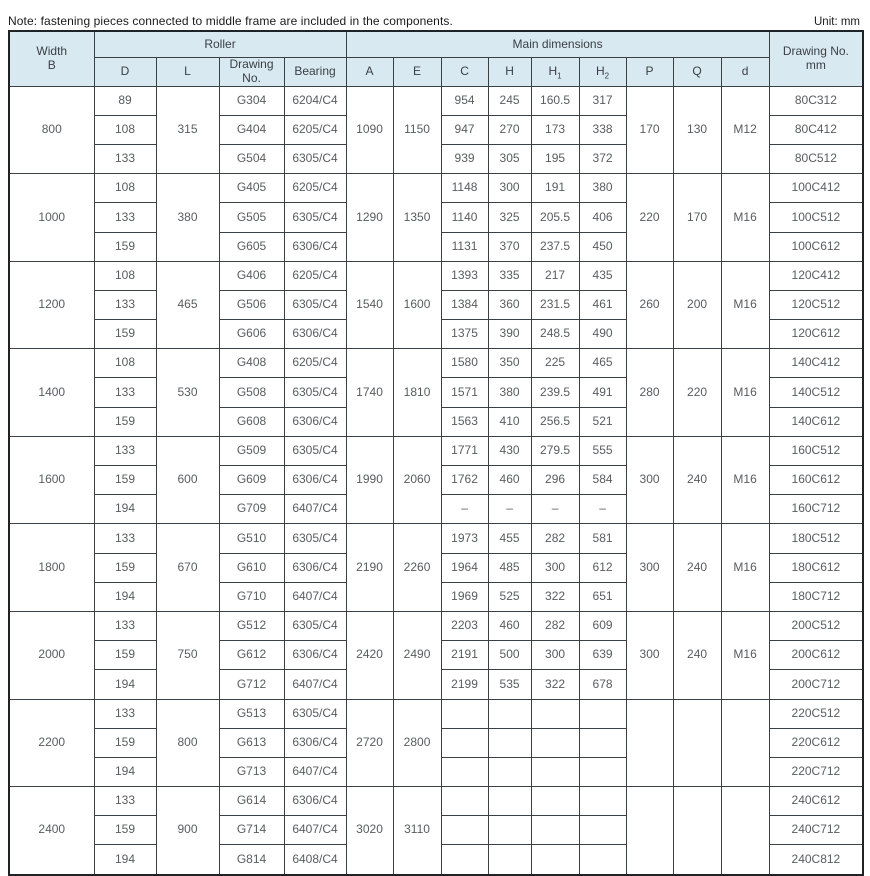  I want to click on cell-h2, so click(602, 801).